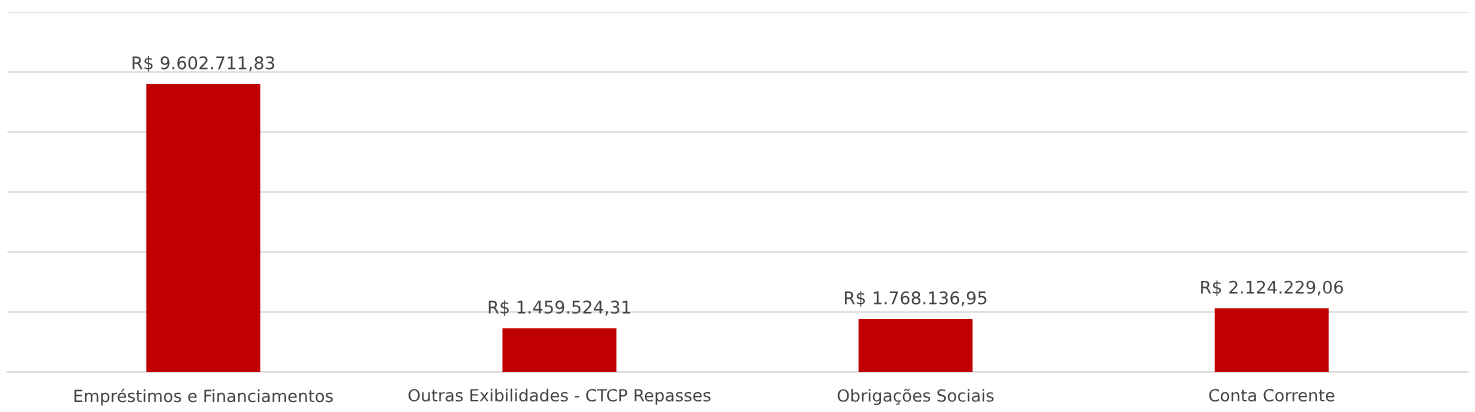  I want to click on data-label: R$ 9.602.711,83, so click(203, 64).